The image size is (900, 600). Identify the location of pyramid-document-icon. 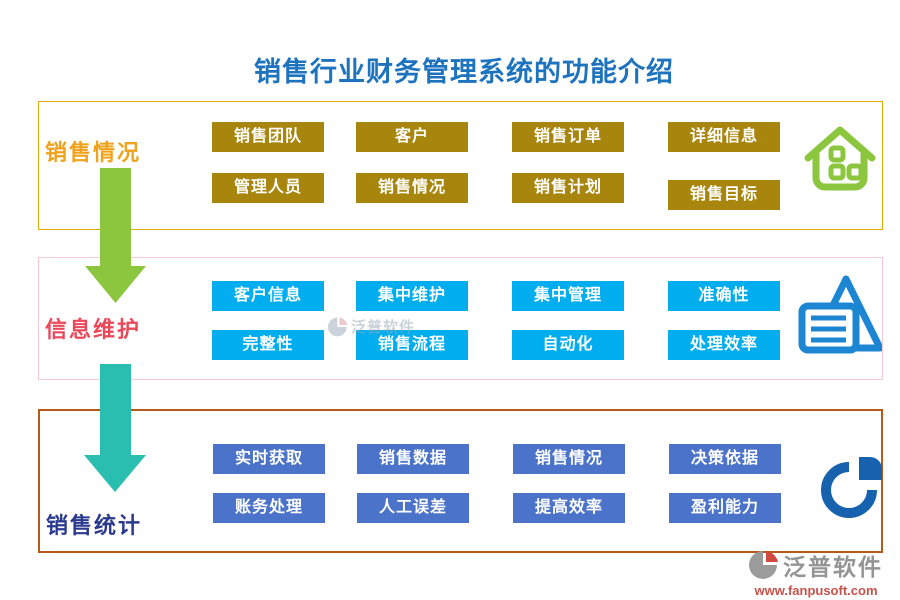
(840, 314).